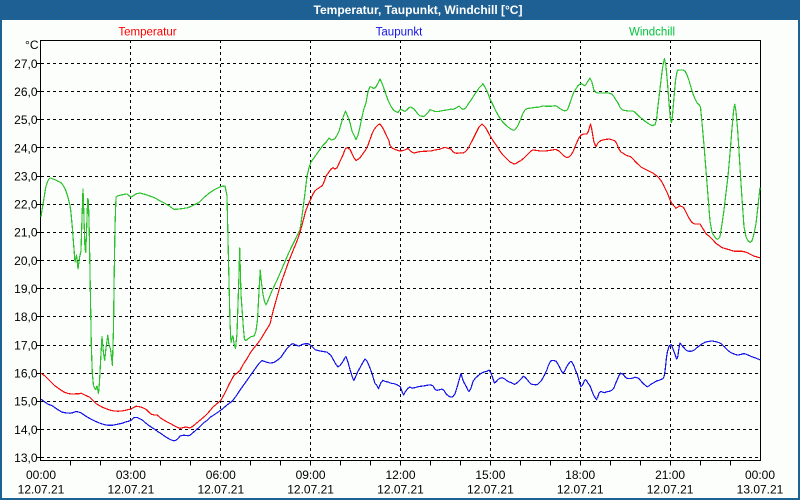 This screenshot has height=500, width=800. What do you see at coordinates (26, 458) in the screenshot?
I see `svg-text: 13,0` at bounding box center [26, 458].